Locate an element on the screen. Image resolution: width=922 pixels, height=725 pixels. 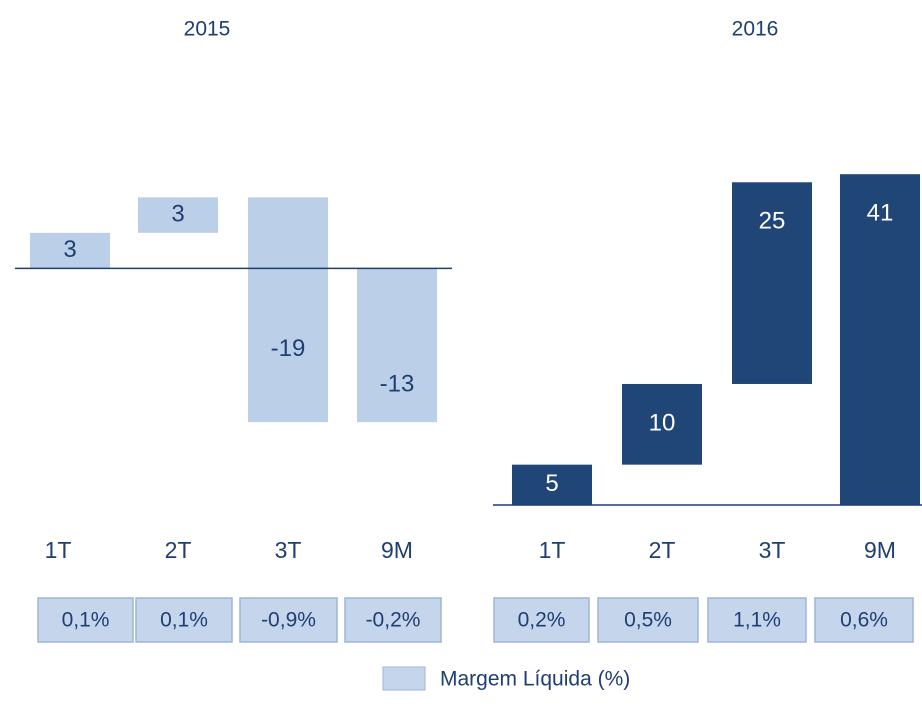
data-label: 41 is located at coordinates (880, 213).